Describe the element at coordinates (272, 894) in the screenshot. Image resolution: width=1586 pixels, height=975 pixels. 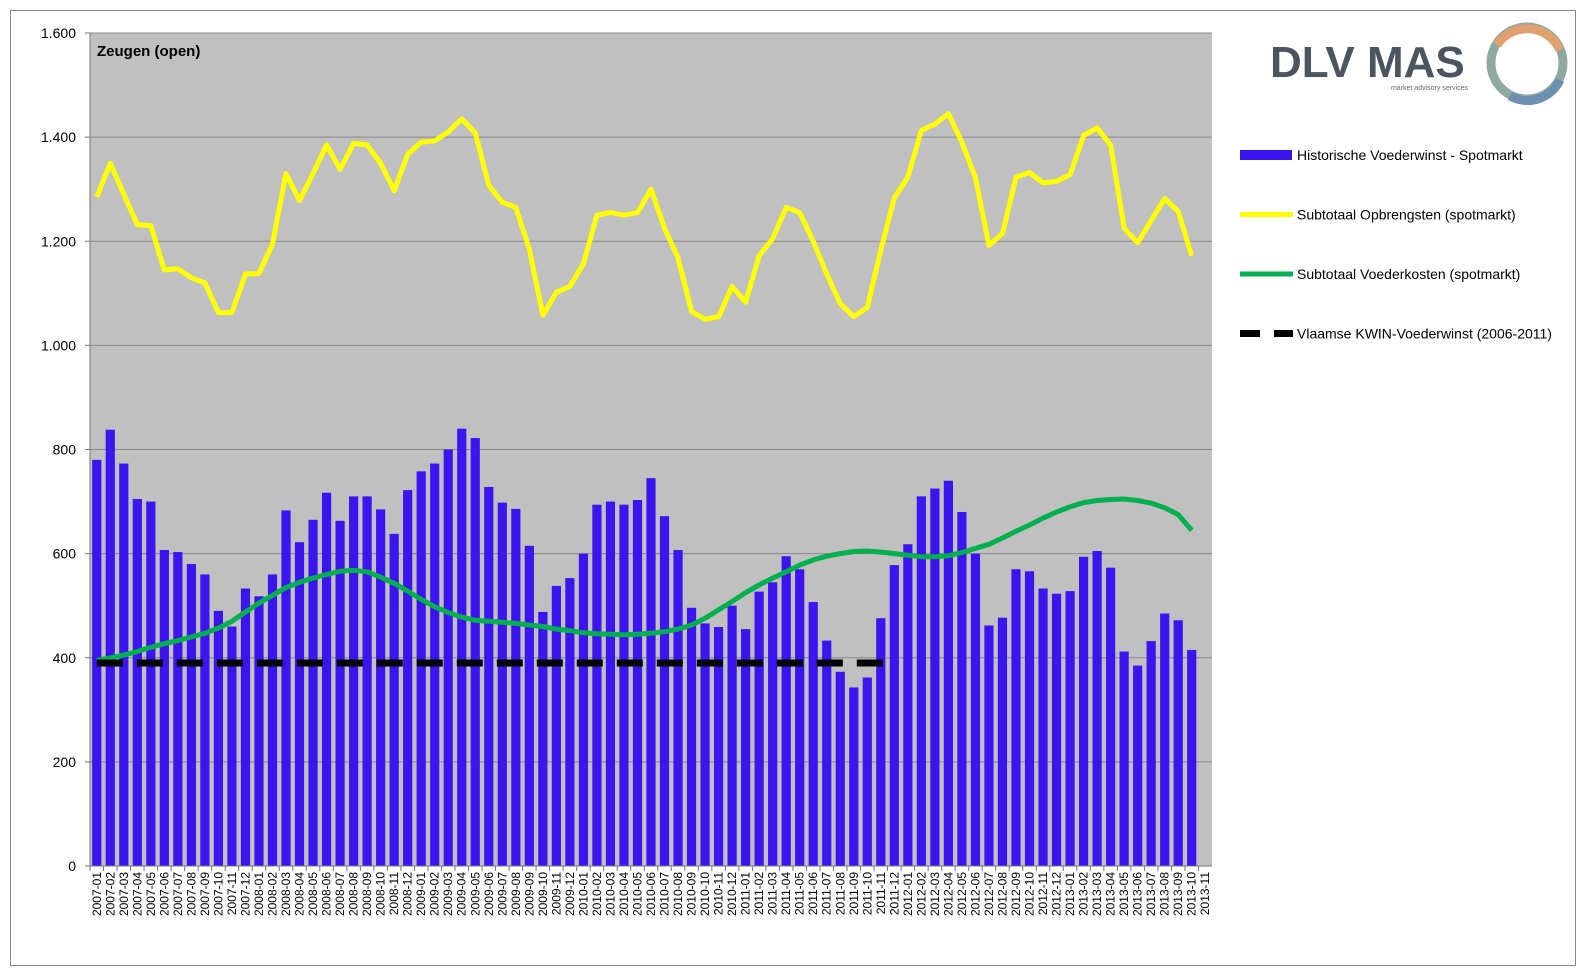
I see `x-tick-label: 2008-02` at that location.